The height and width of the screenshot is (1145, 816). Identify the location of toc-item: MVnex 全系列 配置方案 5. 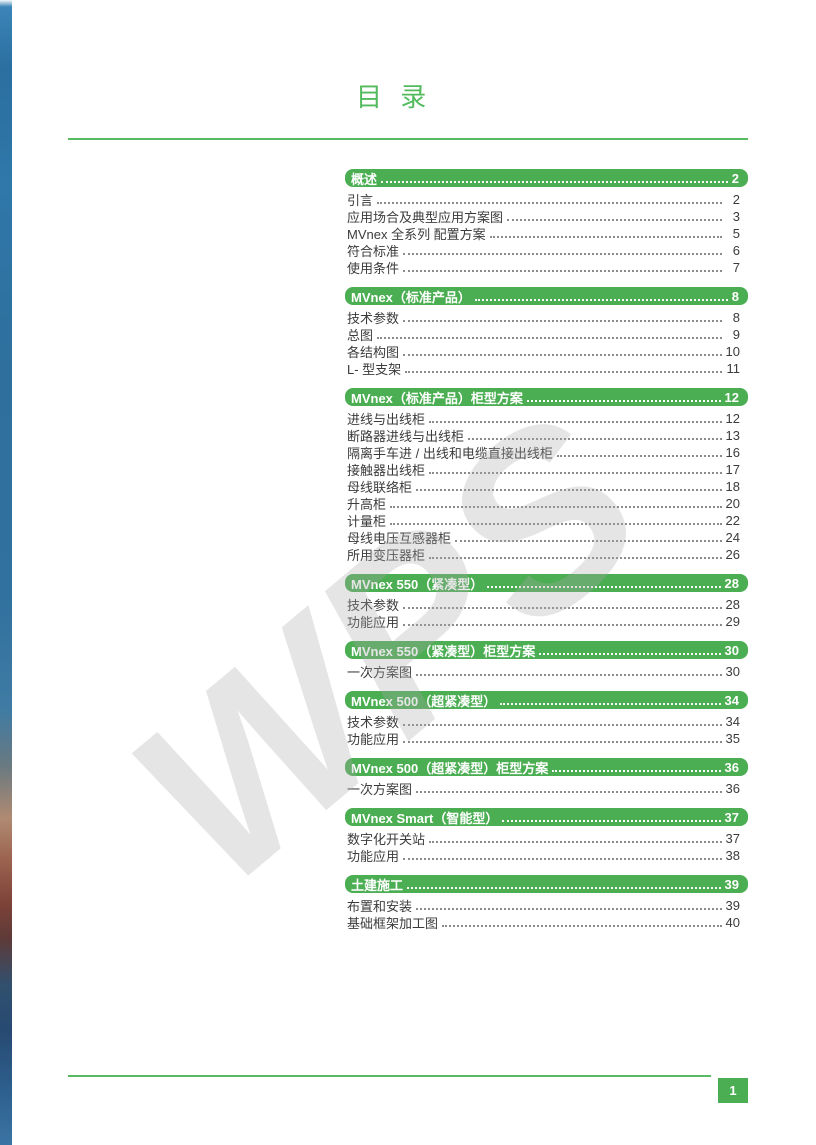
(546, 233).